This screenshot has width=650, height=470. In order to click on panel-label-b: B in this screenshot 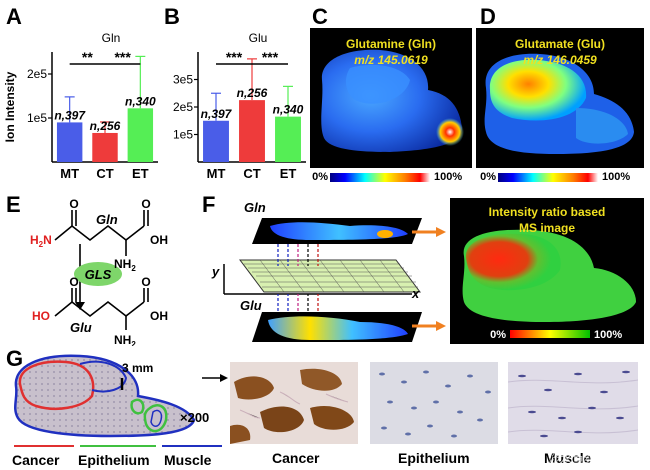, I will do `click(172, 16)`.